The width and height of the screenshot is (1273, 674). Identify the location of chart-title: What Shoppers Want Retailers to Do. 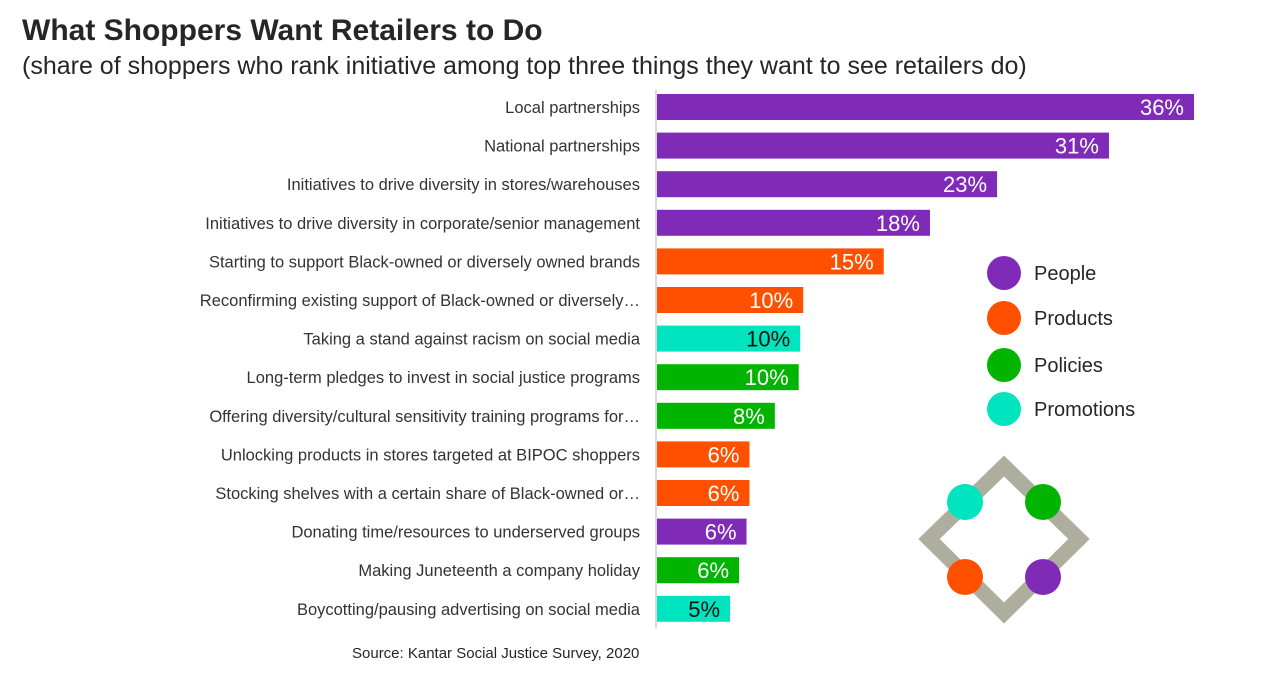
(282, 30).